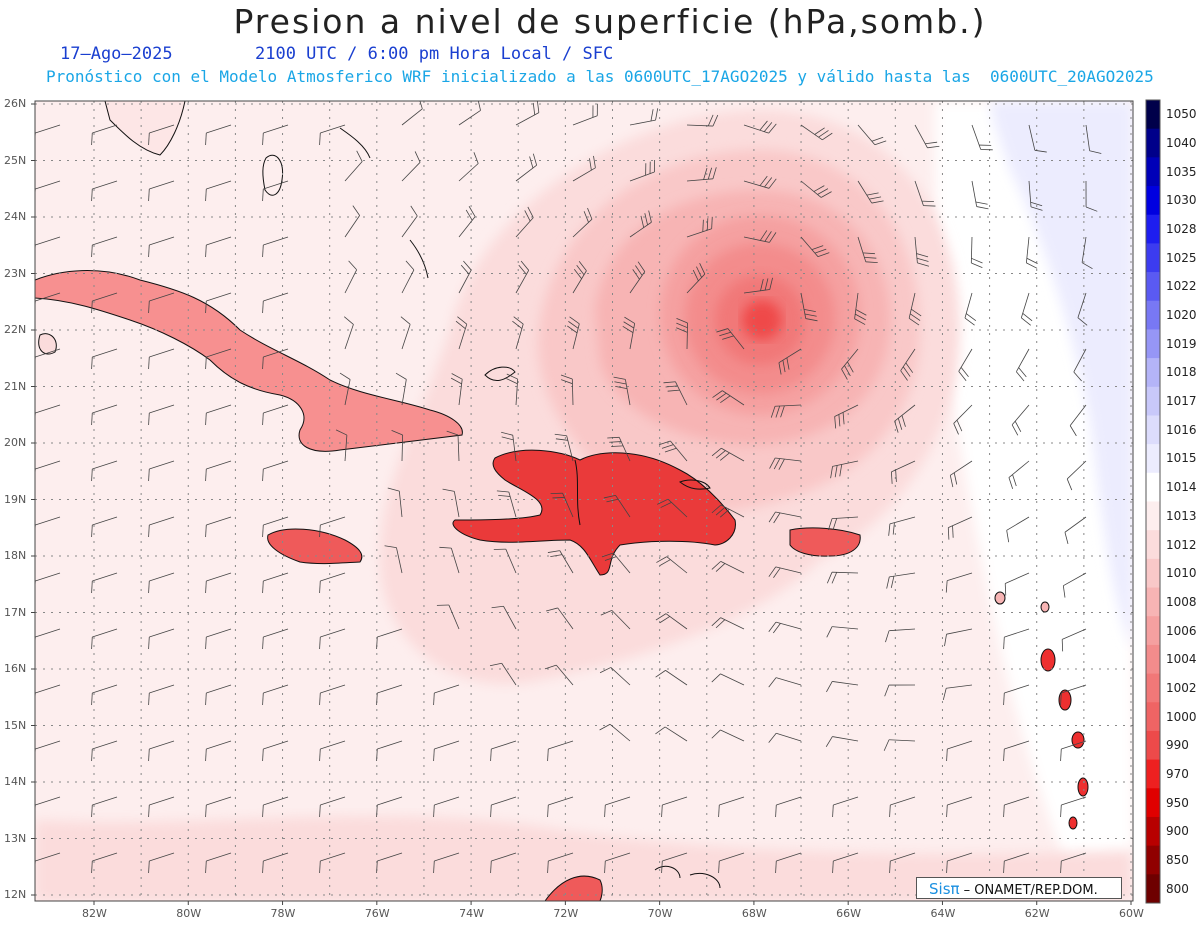 This screenshot has width=1200, height=927. Describe the element at coordinates (15, 781) in the screenshot. I see `lat-label: 14N` at that location.